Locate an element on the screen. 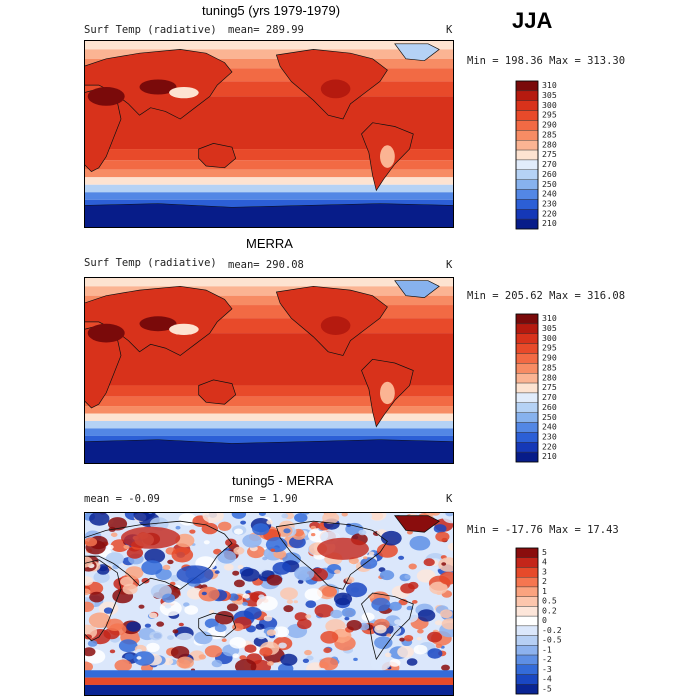  panel-1-colorbar-tick-label: 260 is located at coordinates (549, 174).